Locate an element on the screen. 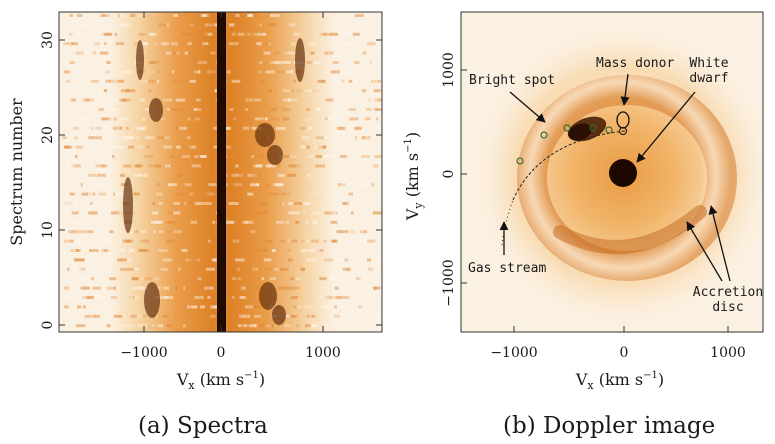 The height and width of the screenshot is (444, 775). x-tick-label: 0 is located at coordinates (221, 353).